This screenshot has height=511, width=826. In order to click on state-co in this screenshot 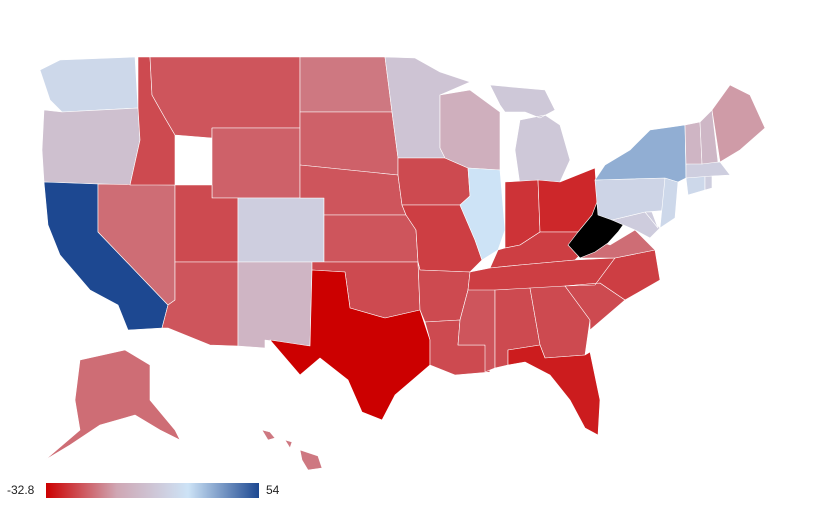, I will do `click(281, 230)`.